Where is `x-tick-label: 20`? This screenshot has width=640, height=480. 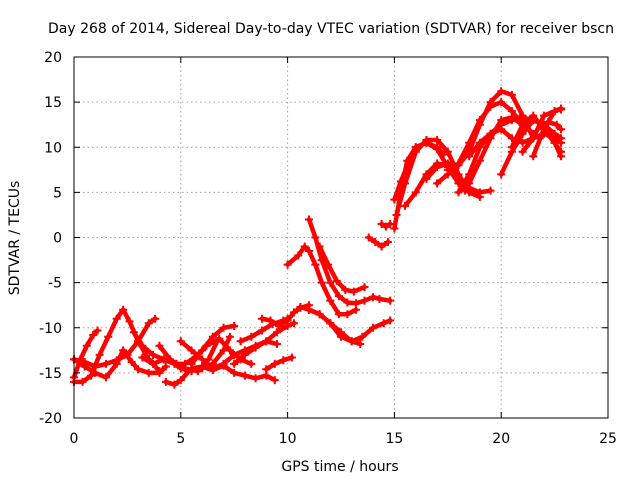 x-tick-label: 20 is located at coordinates (501, 439).